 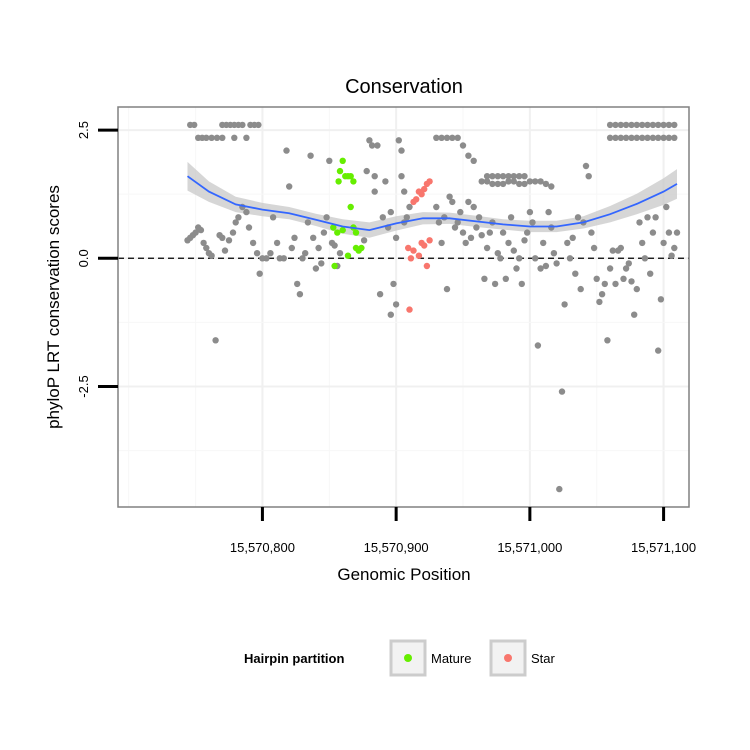 I want to click on legend-key-mature, so click(x=408, y=658).